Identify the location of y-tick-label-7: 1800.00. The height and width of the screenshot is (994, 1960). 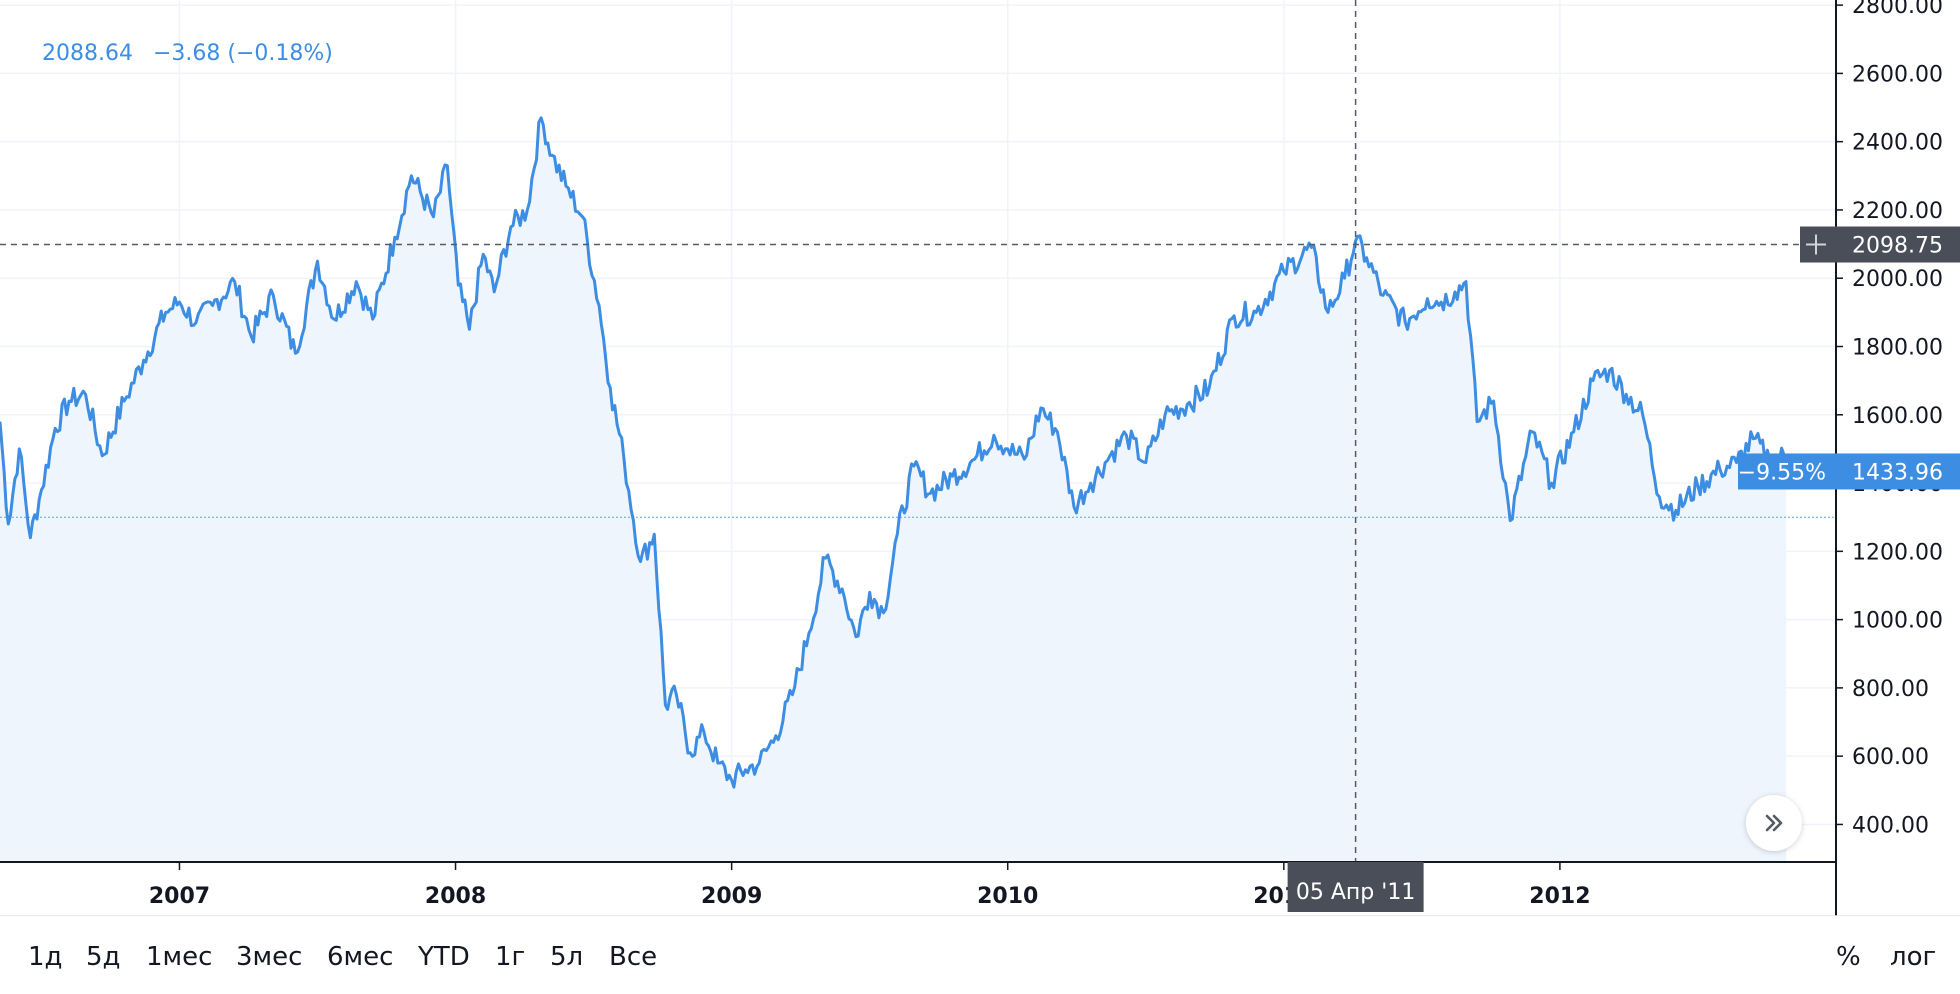
(1897, 348).